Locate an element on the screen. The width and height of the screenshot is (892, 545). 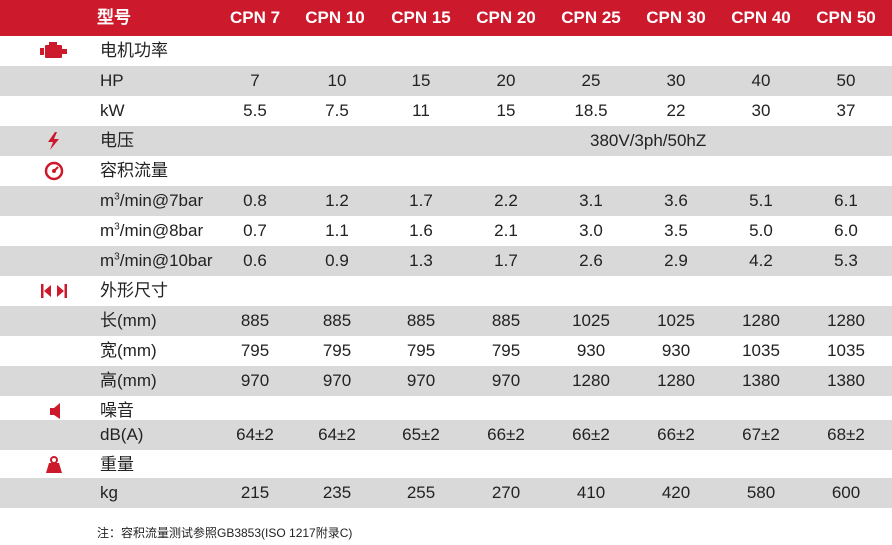
model-cpn7: CPN 7 is located at coordinates (255, 17).